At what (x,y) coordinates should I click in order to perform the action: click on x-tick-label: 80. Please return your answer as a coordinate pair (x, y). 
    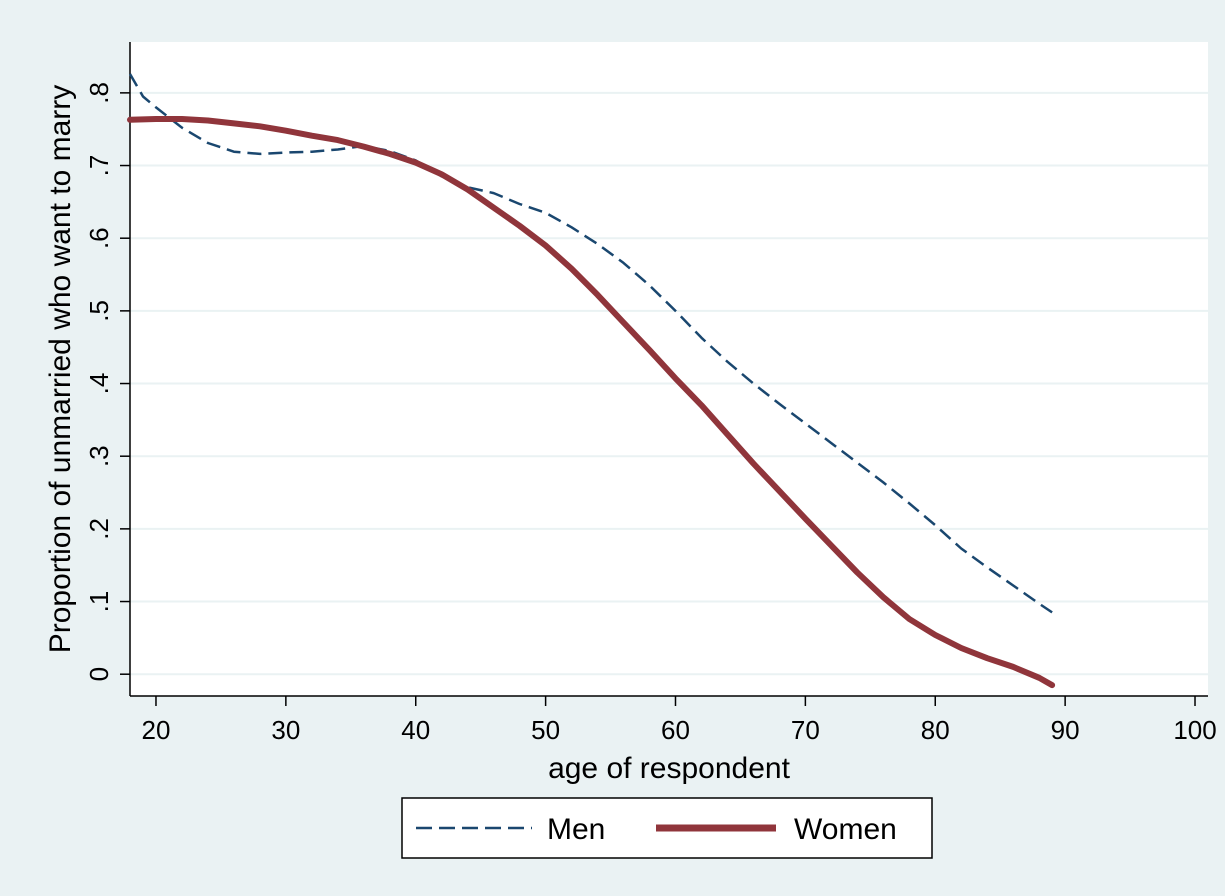
    Looking at the image, I should click on (935, 730).